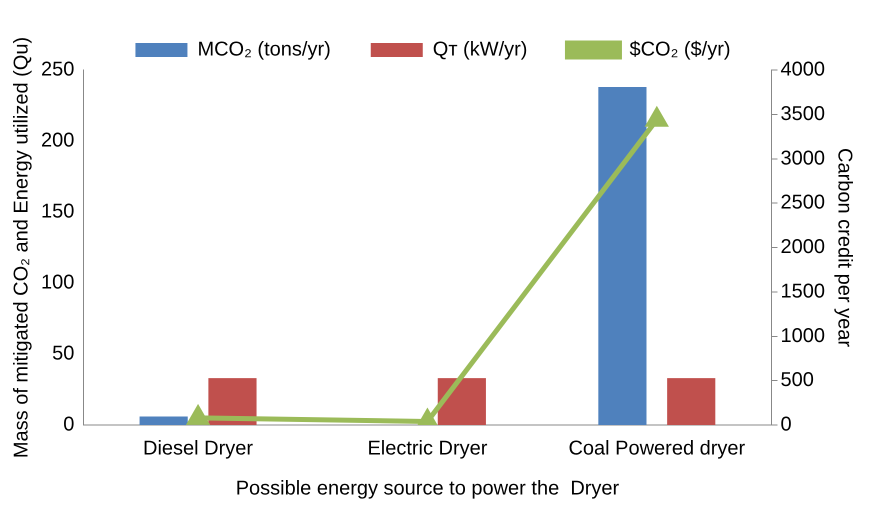 Image resolution: width=870 pixels, height=511 pixels. What do you see at coordinates (803, 291) in the screenshot?
I see `y2-tick-label: 1500` at bounding box center [803, 291].